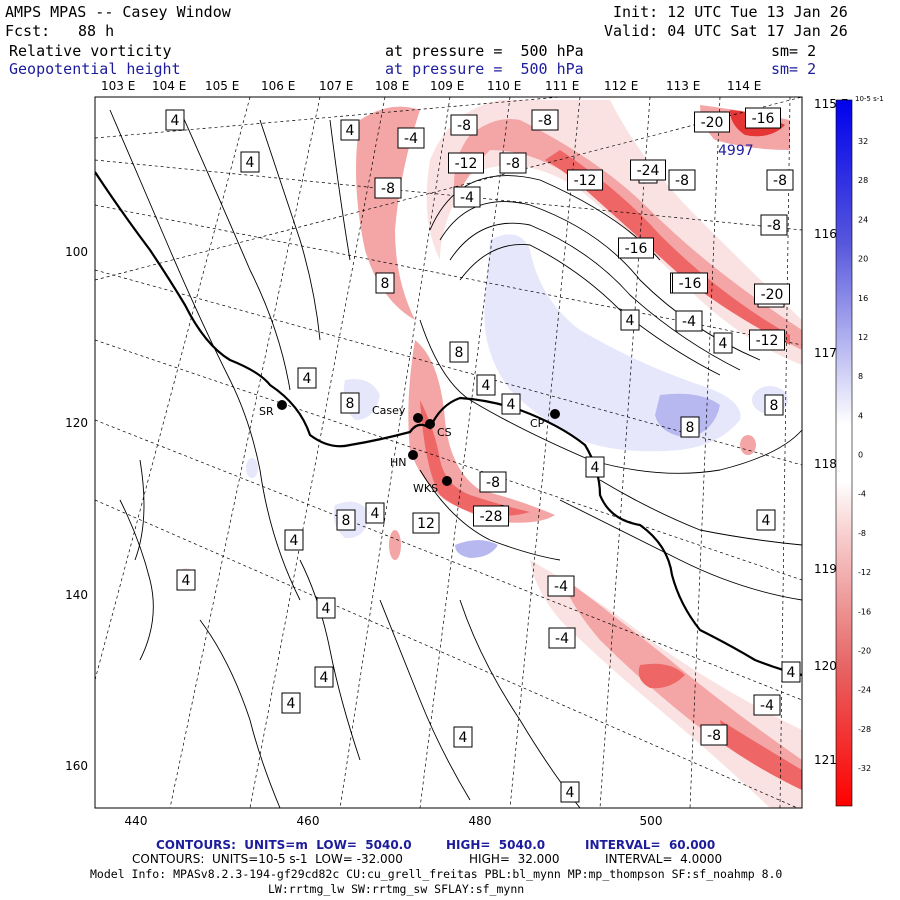 This screenshot has height=900, width=900. What do you see at coordinates (169, 86) in the screenshot?
I see `lon-label: 104 E` at bounding box center [169, 86].